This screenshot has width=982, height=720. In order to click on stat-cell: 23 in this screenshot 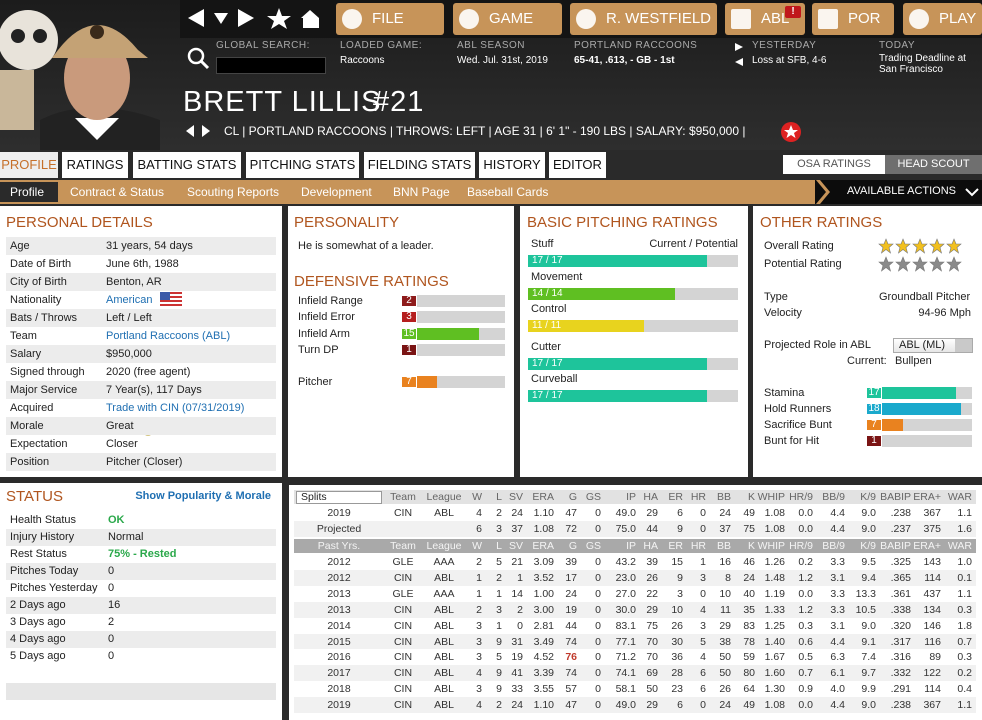, I will do `click(677, 689)`.